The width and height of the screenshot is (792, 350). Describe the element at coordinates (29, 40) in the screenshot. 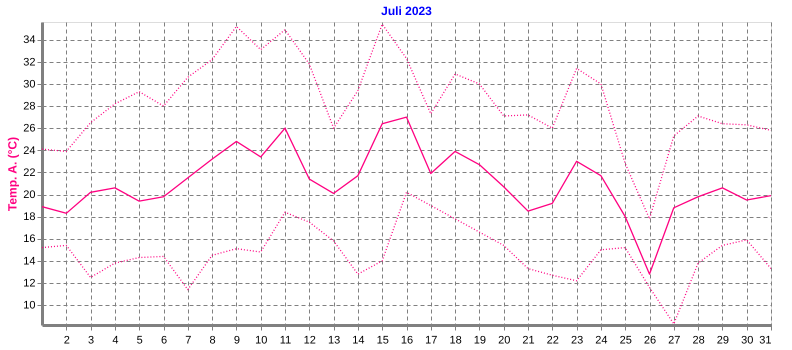

I see `y-tick-label: 34` at that location.